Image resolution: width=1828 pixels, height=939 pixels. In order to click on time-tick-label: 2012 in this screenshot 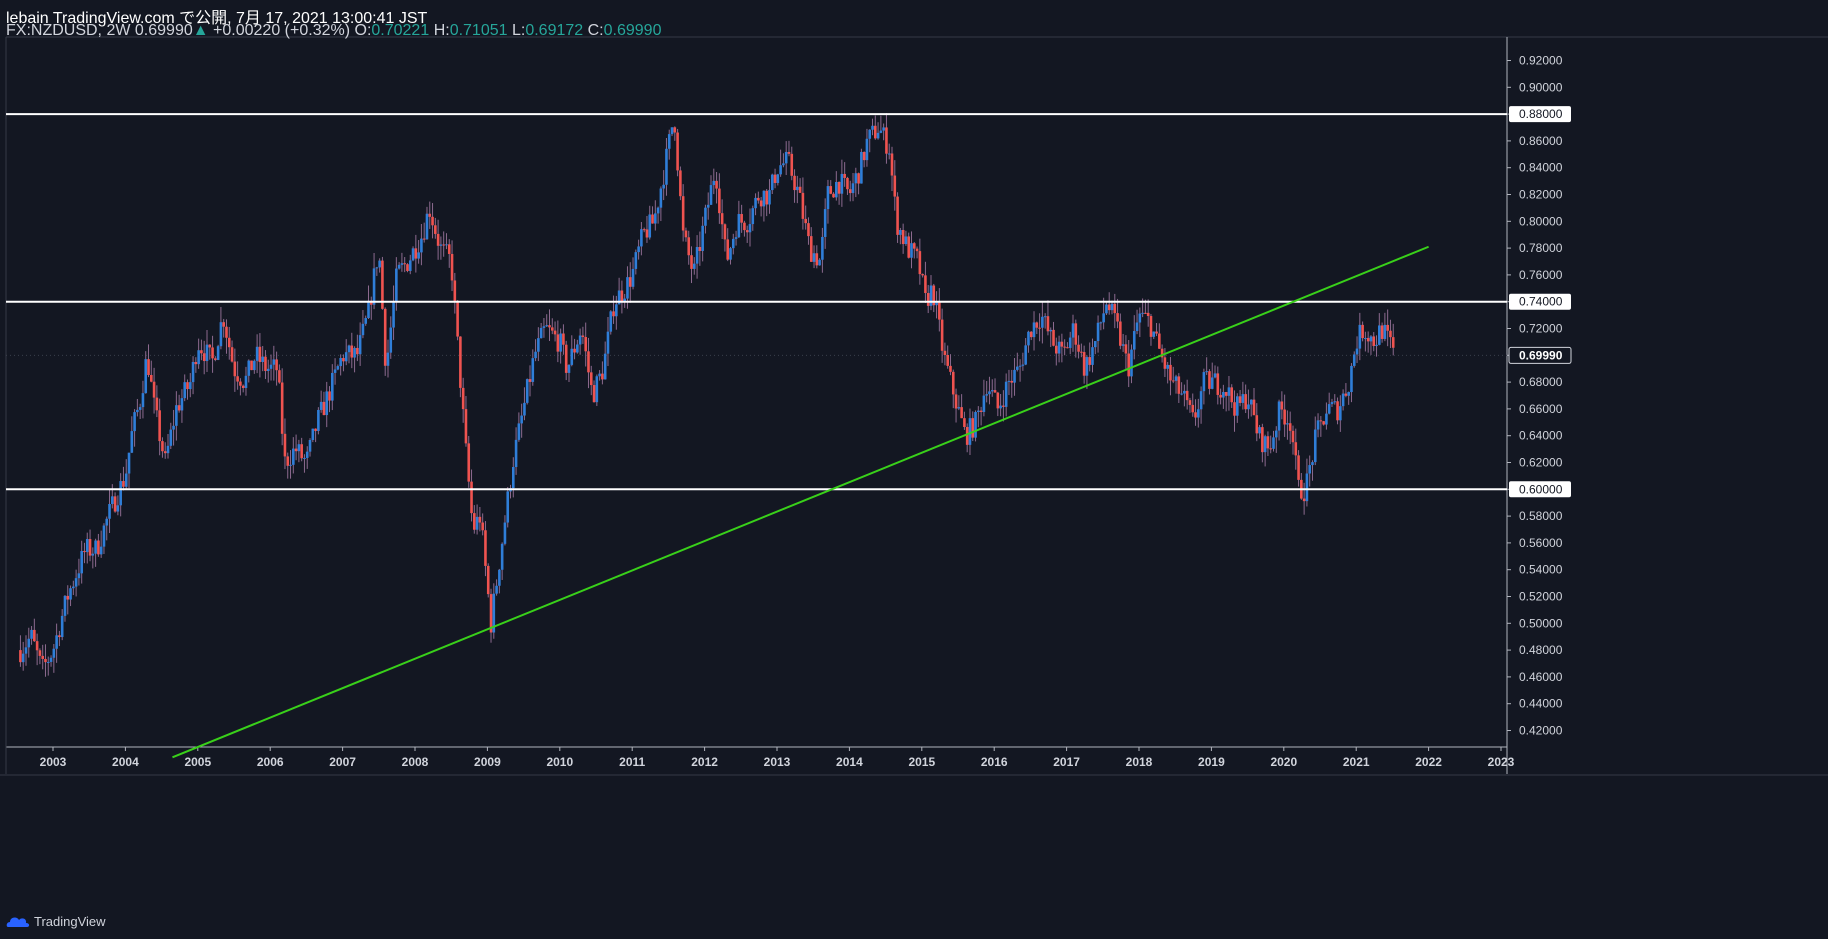, I will do `click(704, 762)`.